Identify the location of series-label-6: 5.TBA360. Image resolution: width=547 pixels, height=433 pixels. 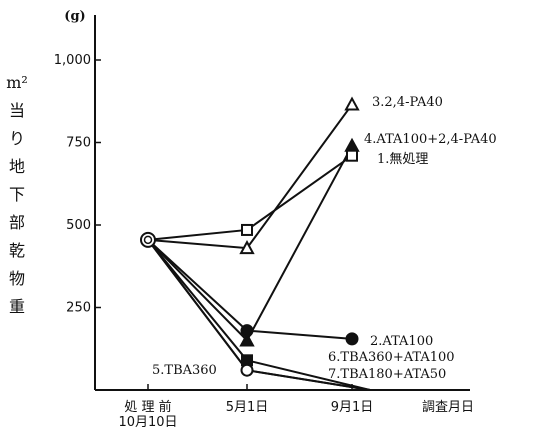
(184, 370).